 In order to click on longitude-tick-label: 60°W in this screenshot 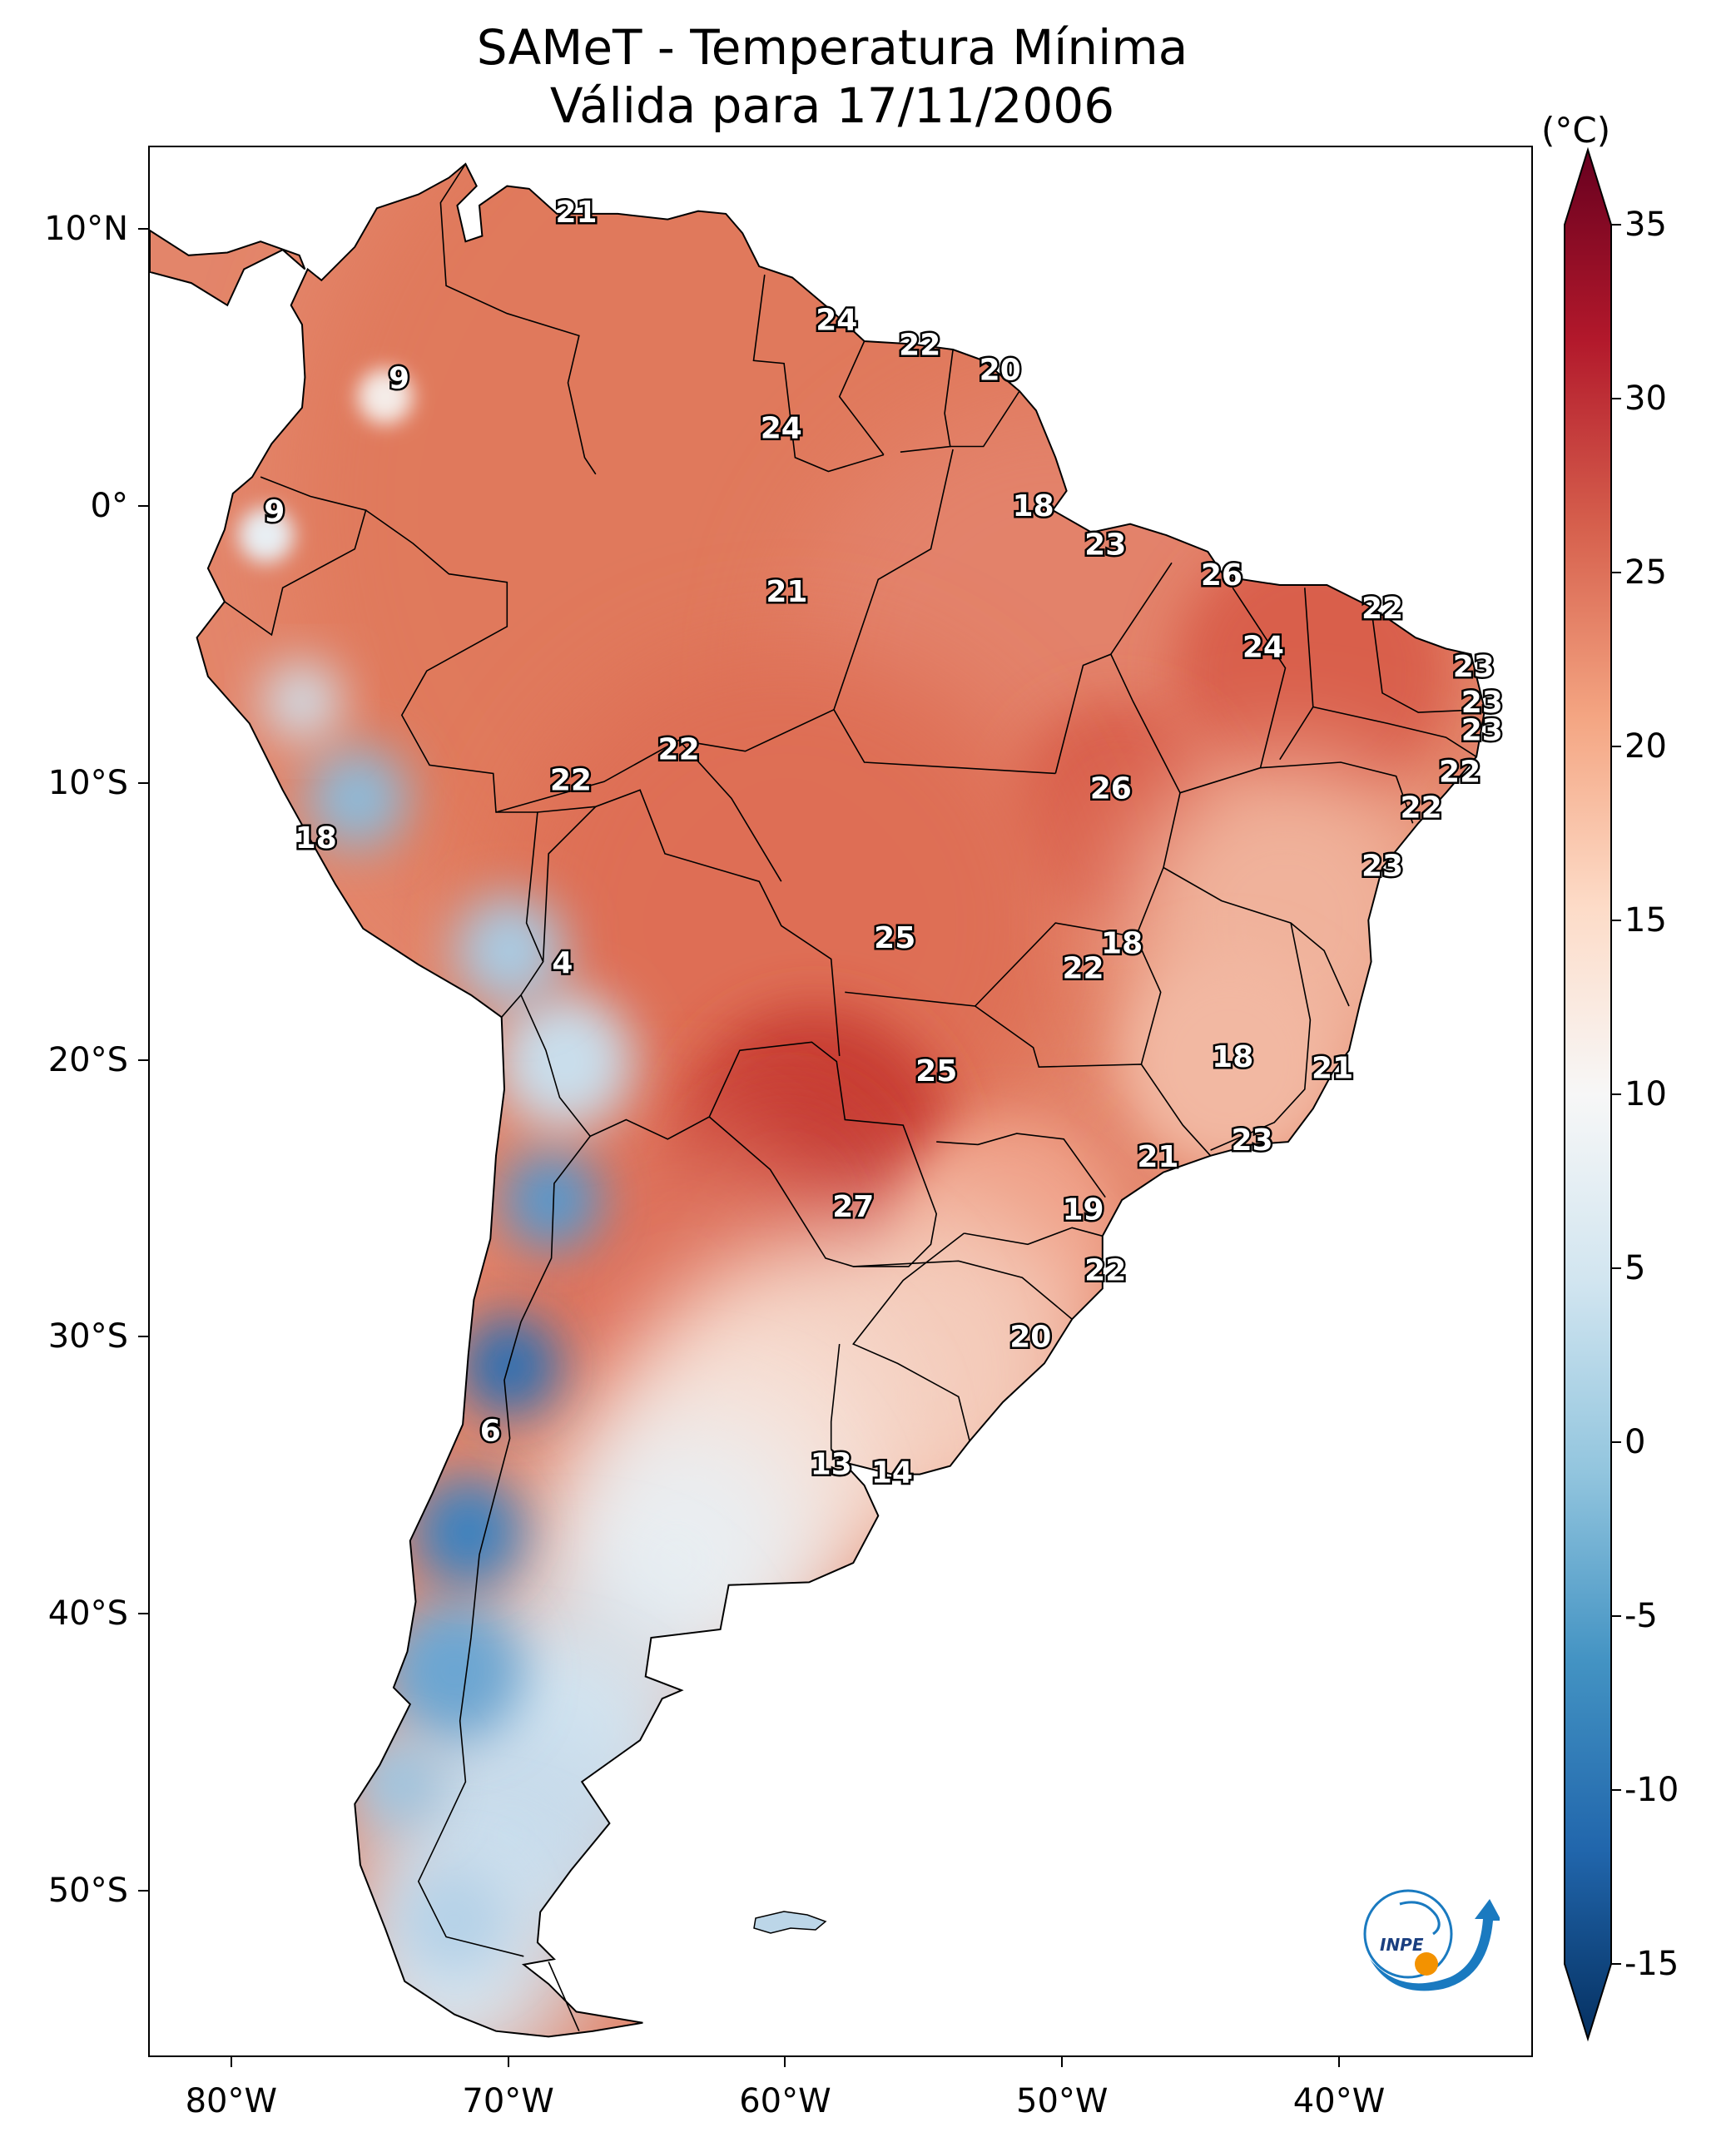, I will do `click(785, 2101)`.